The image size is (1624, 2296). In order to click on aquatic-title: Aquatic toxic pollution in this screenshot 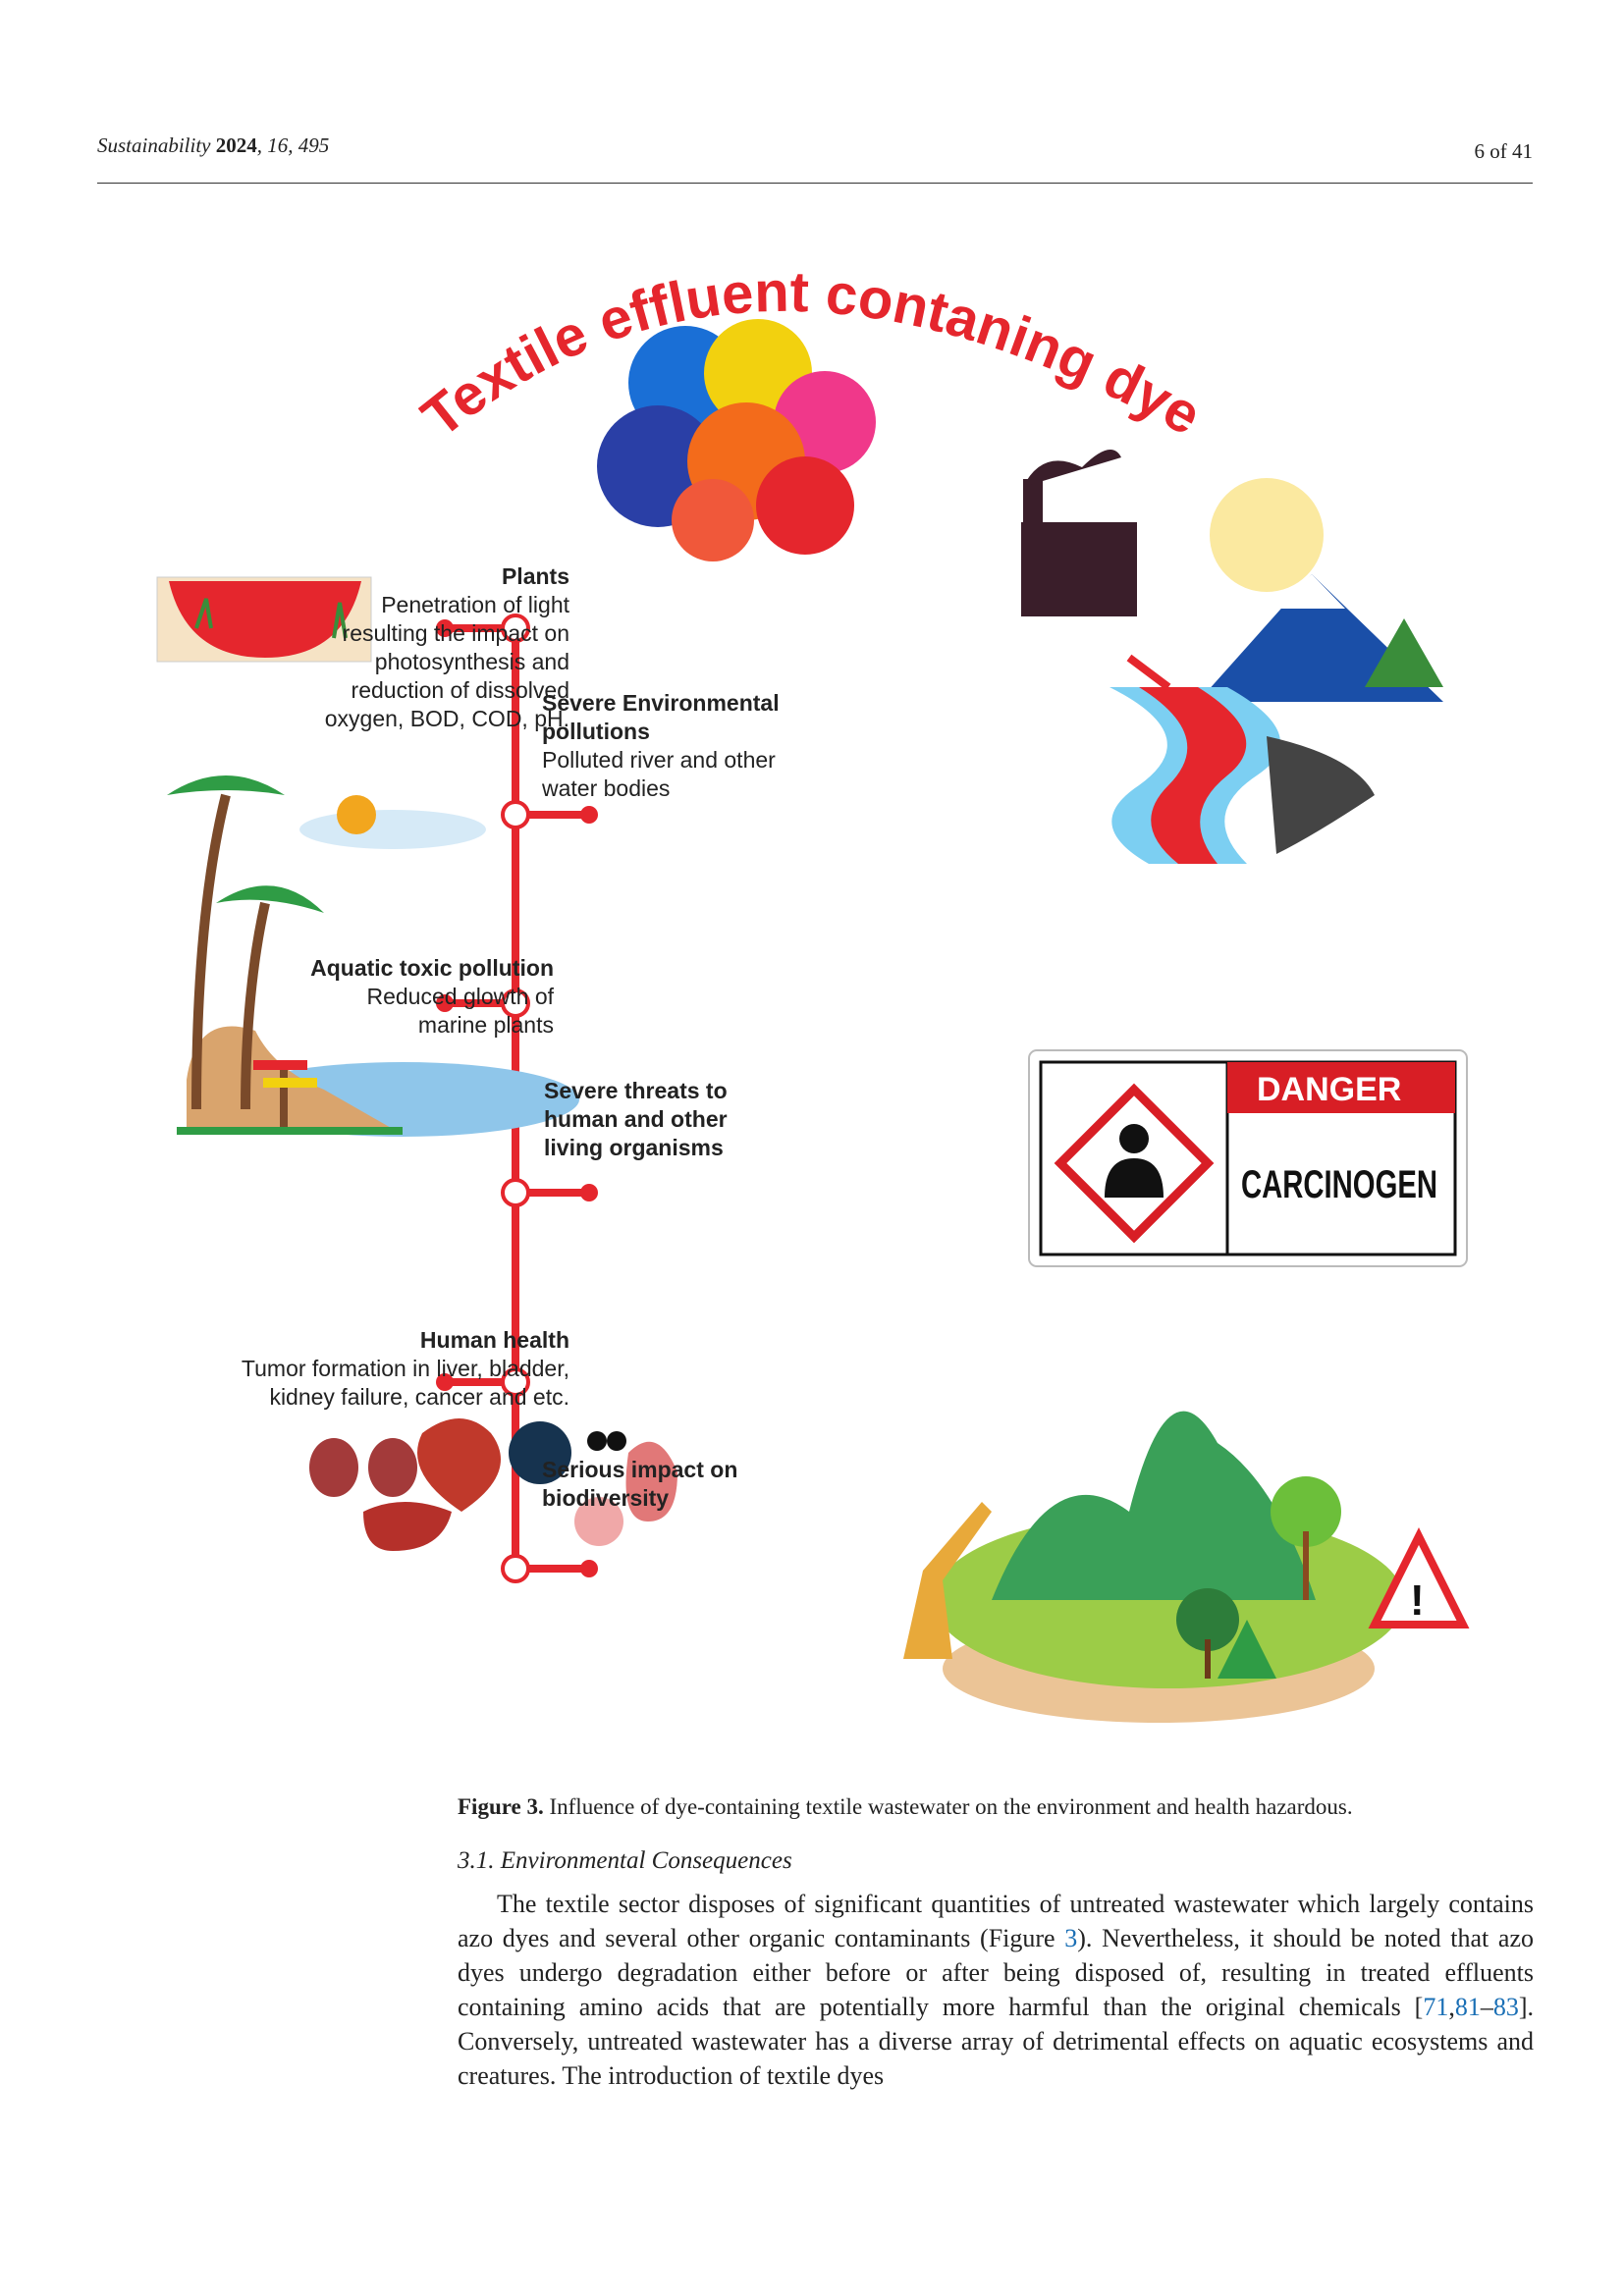, I will do `click(432, 968)`.